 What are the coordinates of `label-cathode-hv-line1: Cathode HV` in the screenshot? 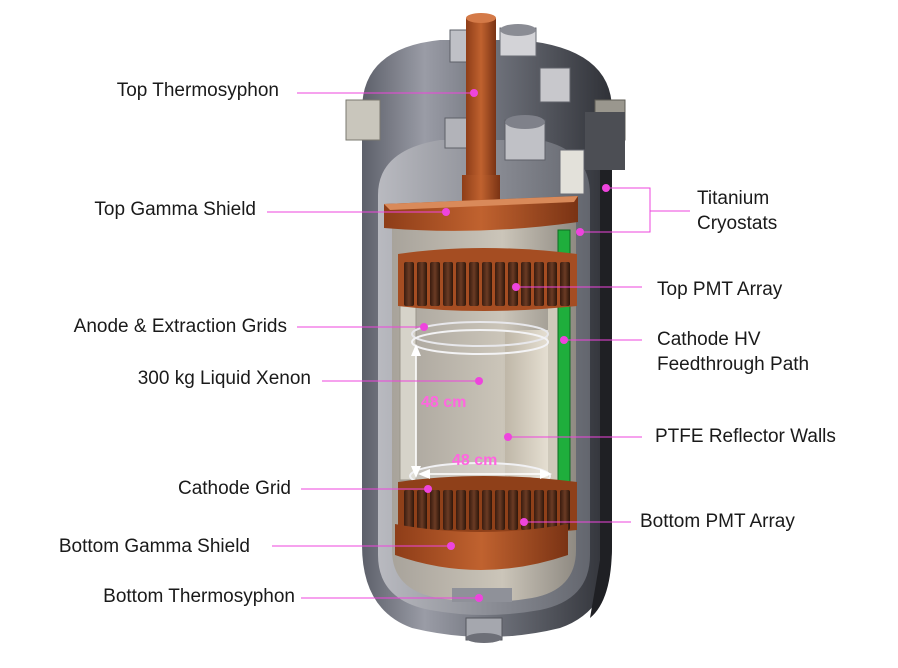 It's located at (709, 339).